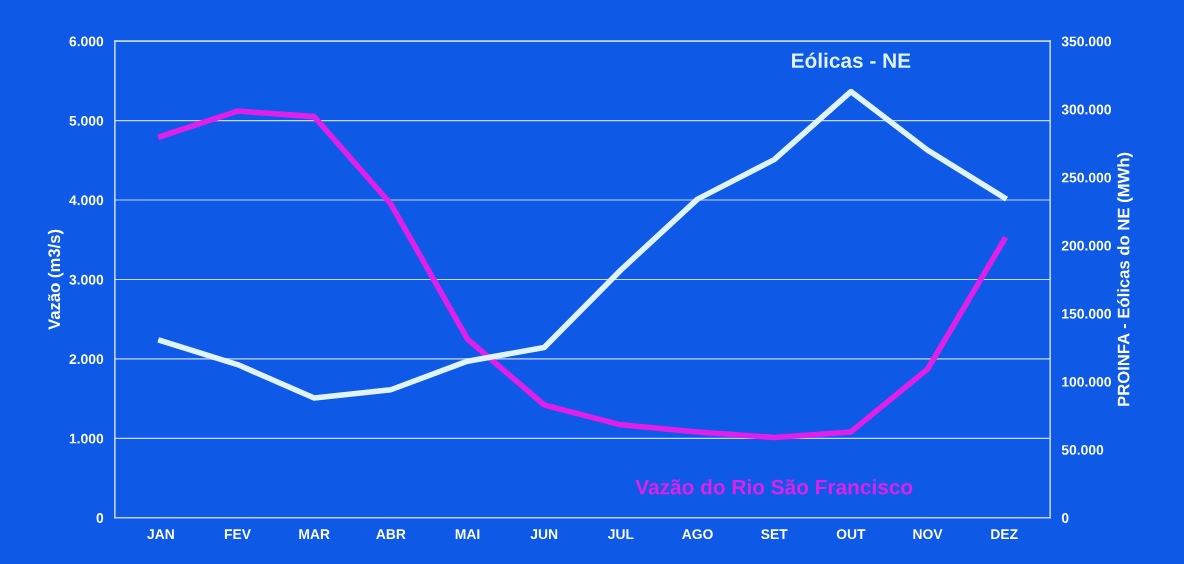 This screenshot has height=564, width=1184. Describe the element at coordinates (1082, 450) in the screenshot. I see `y2-tick-label: 50.000` at that location.